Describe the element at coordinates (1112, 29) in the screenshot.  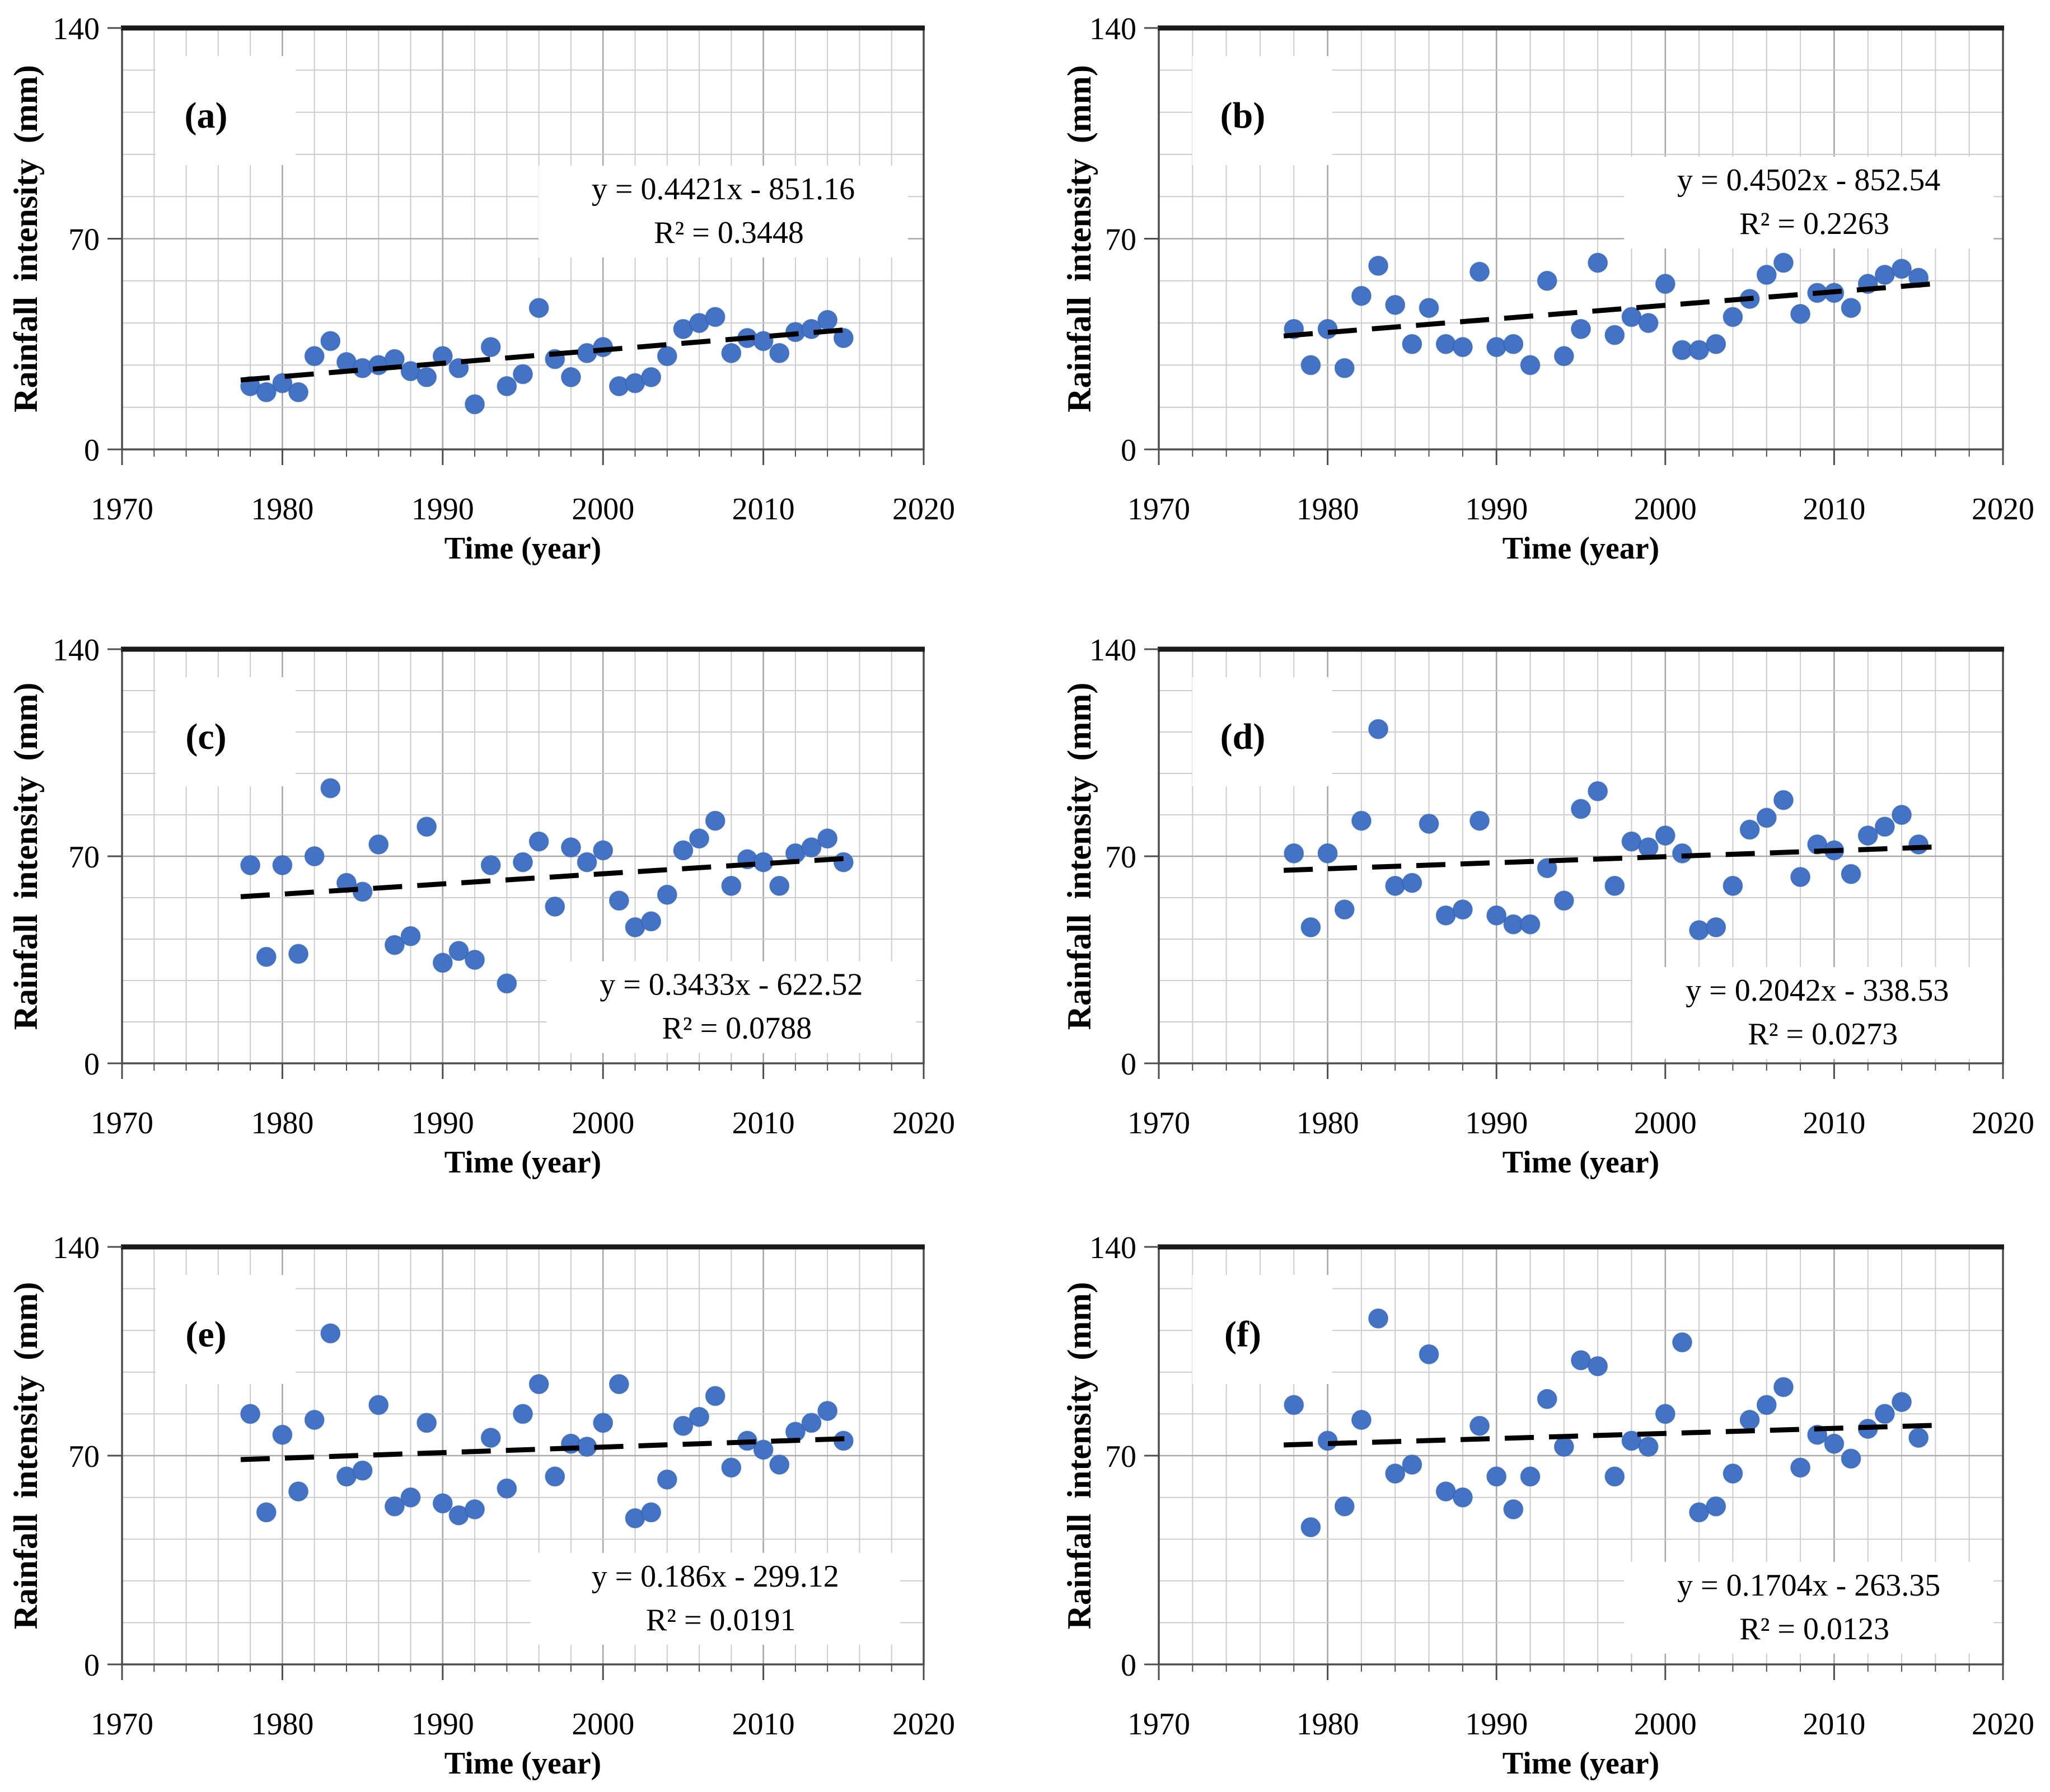
I see `y-axis-tick-label: 140` at that location.